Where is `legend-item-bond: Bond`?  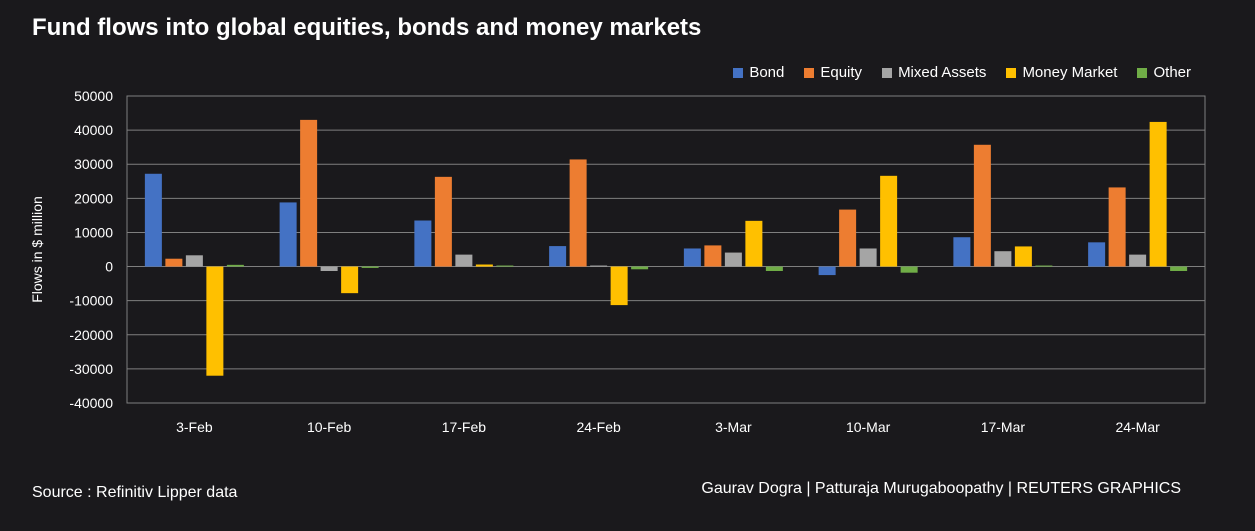
legend-item-bond: Bond is located at coordinates (758, 72).